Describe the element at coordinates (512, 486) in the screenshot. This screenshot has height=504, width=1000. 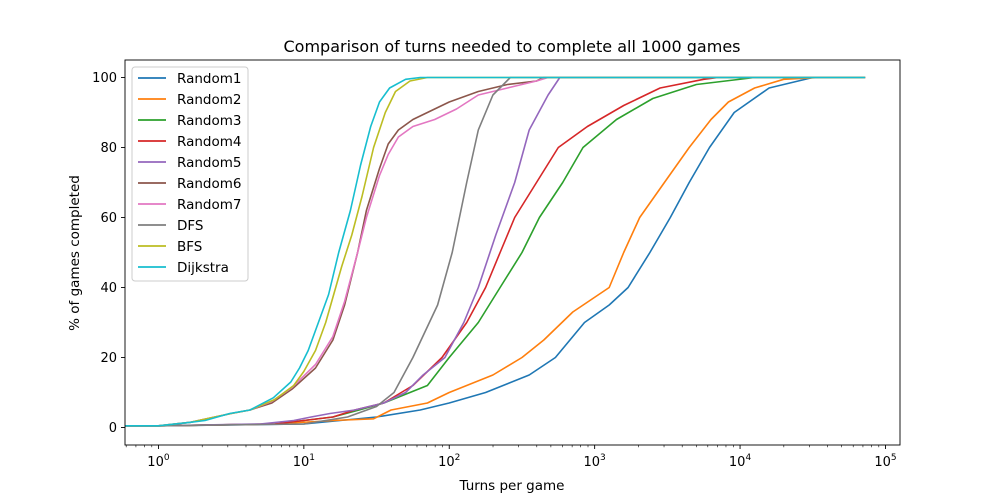
I see `x-axis-label: Turns per game` at that location.